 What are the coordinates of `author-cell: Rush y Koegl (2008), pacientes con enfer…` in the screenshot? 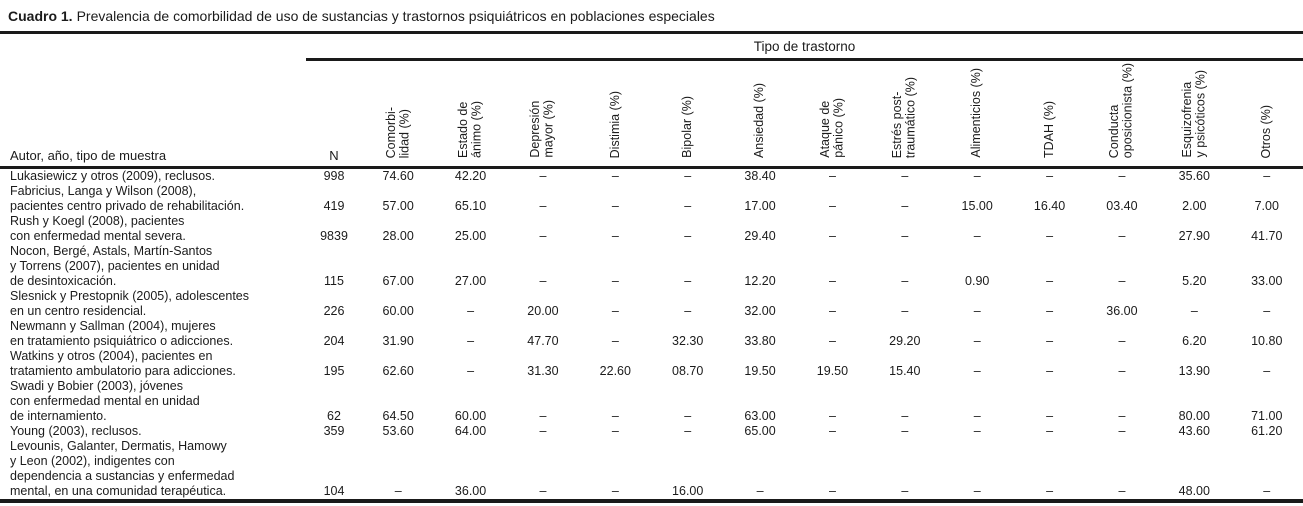 It's located at (98, 228).